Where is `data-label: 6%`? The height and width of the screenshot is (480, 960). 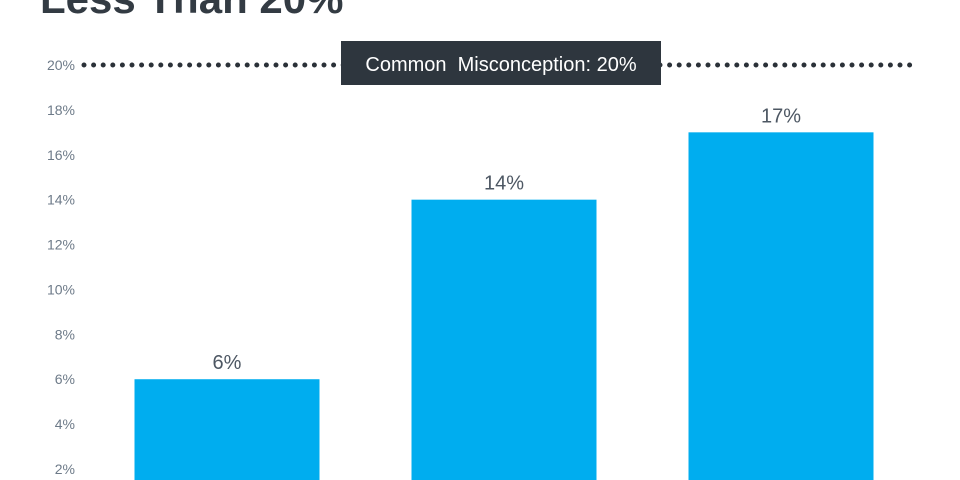 data-label: 6% is located at coordinates (227, 363).